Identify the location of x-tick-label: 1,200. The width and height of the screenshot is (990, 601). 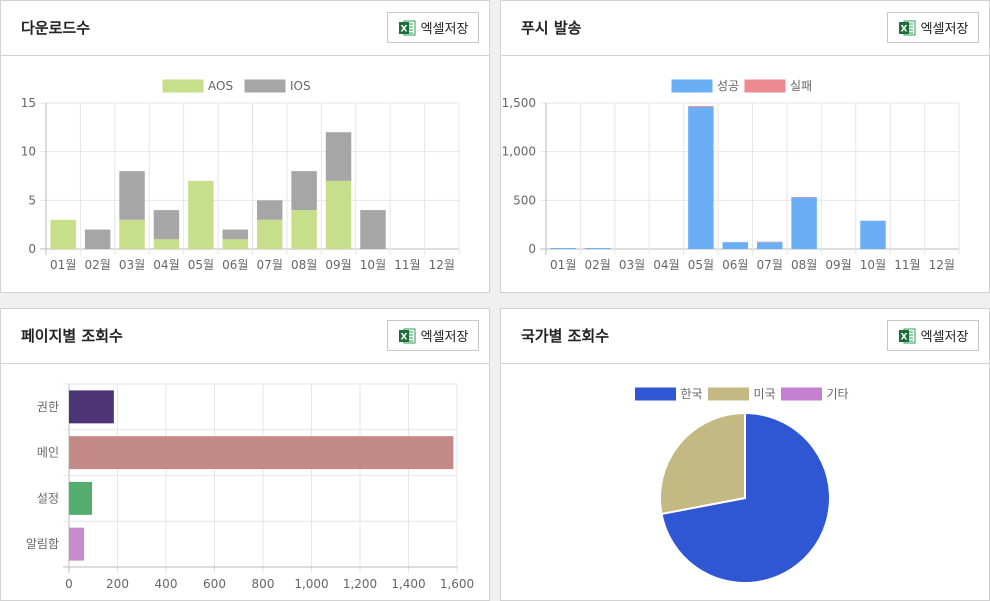
(360, 584).